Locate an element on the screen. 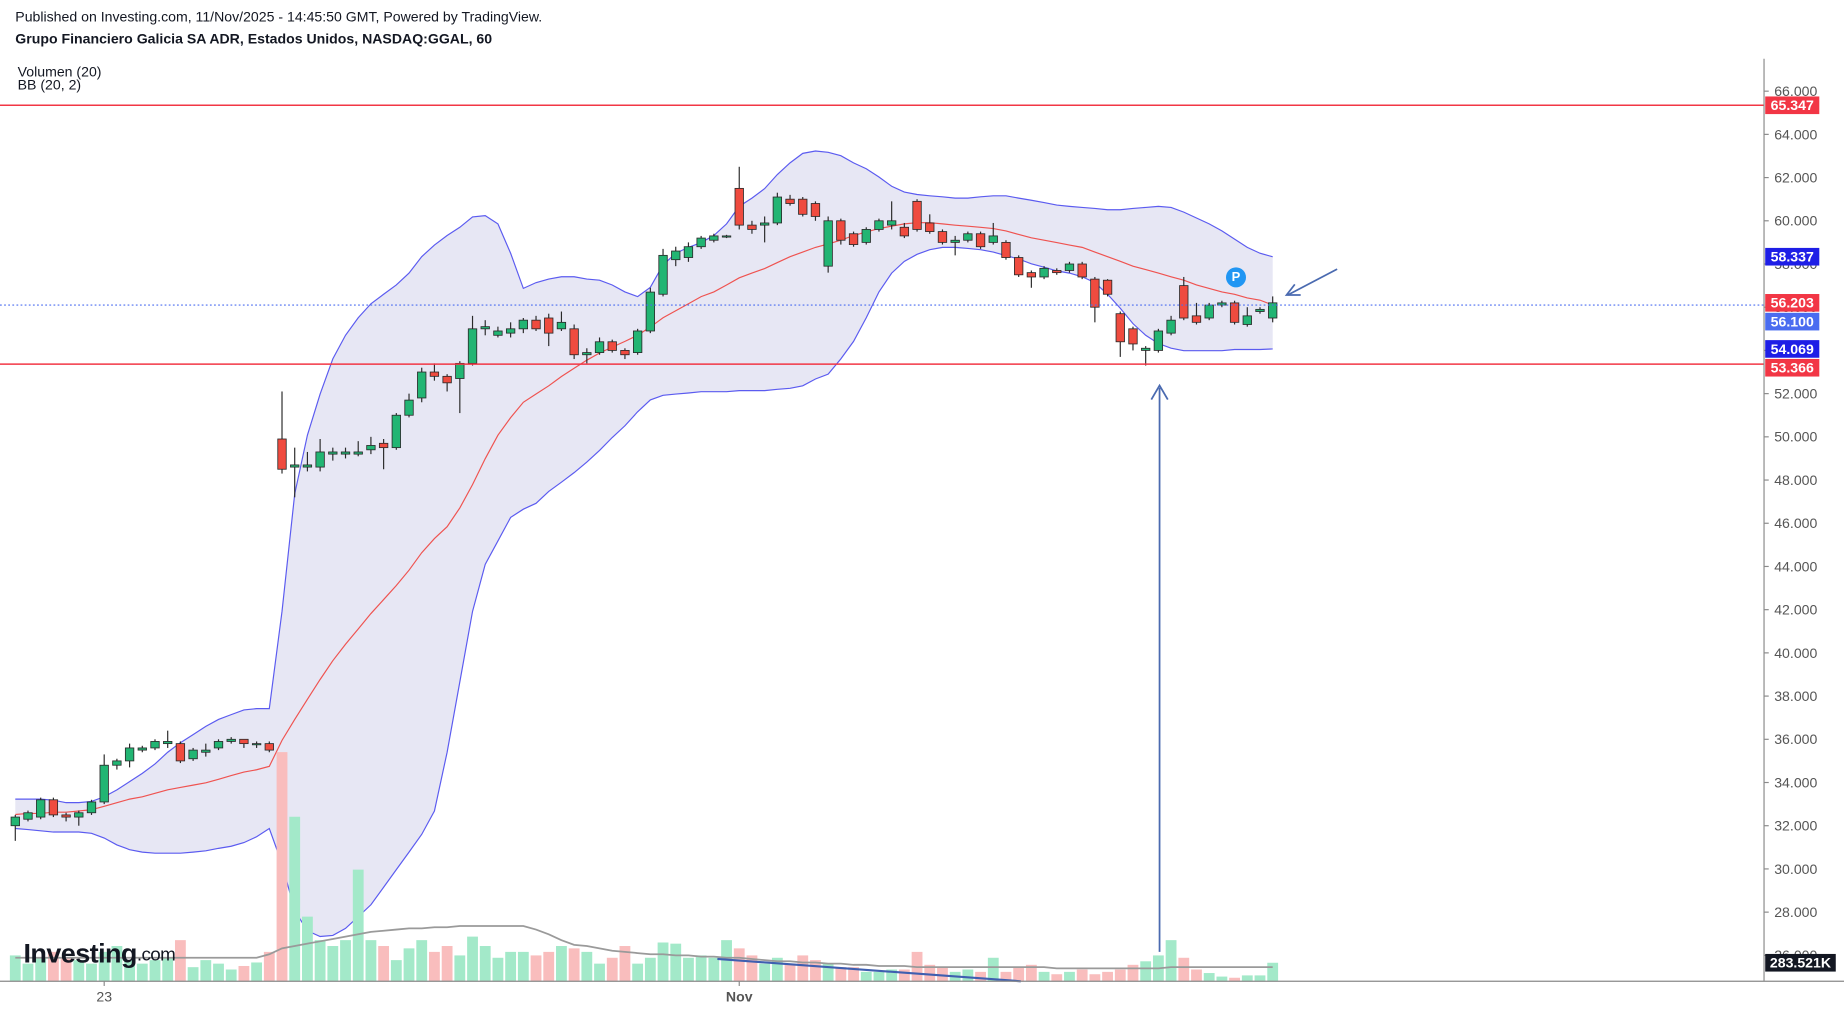 This screenshot has width=1844, height=1013. price-tag-label: 58.337 is located at coordinates (1792, 257).